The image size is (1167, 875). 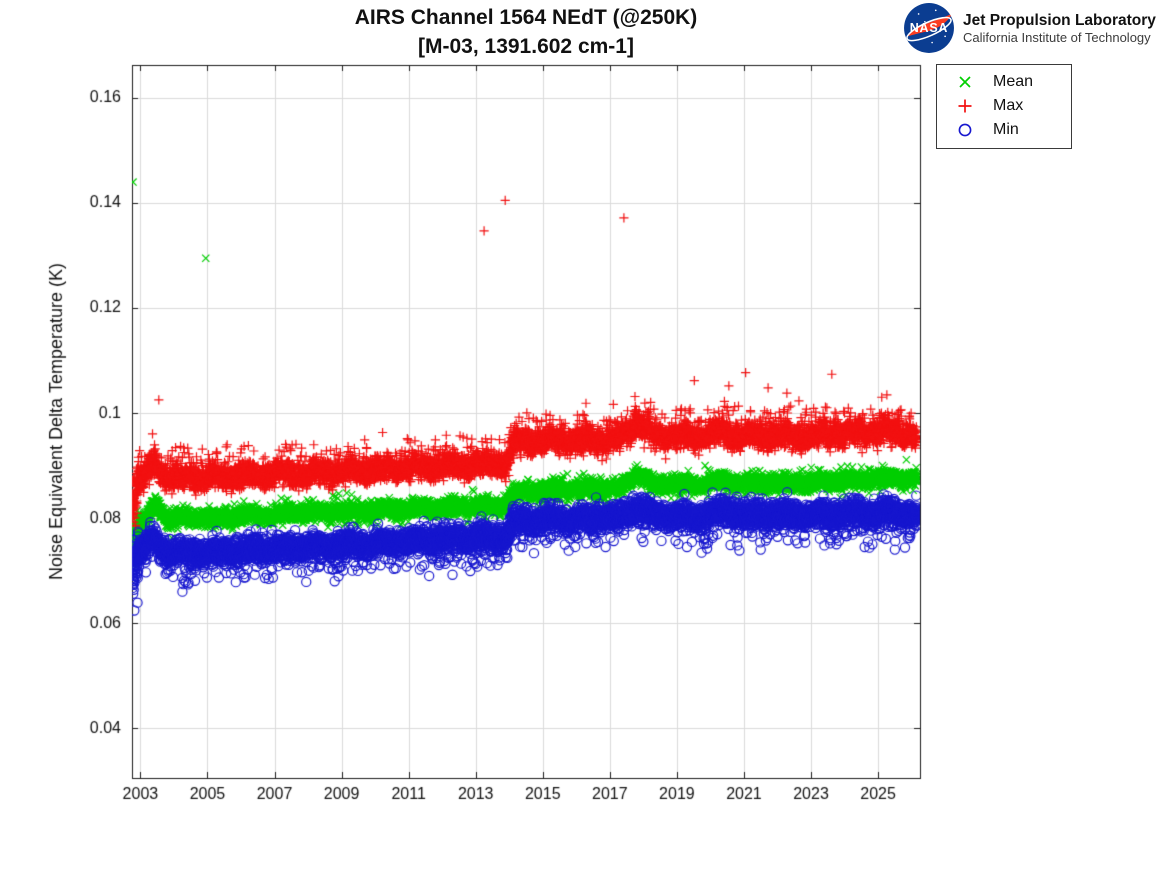 I want to click on svg-text: NASA, so click(x=929, y=28).